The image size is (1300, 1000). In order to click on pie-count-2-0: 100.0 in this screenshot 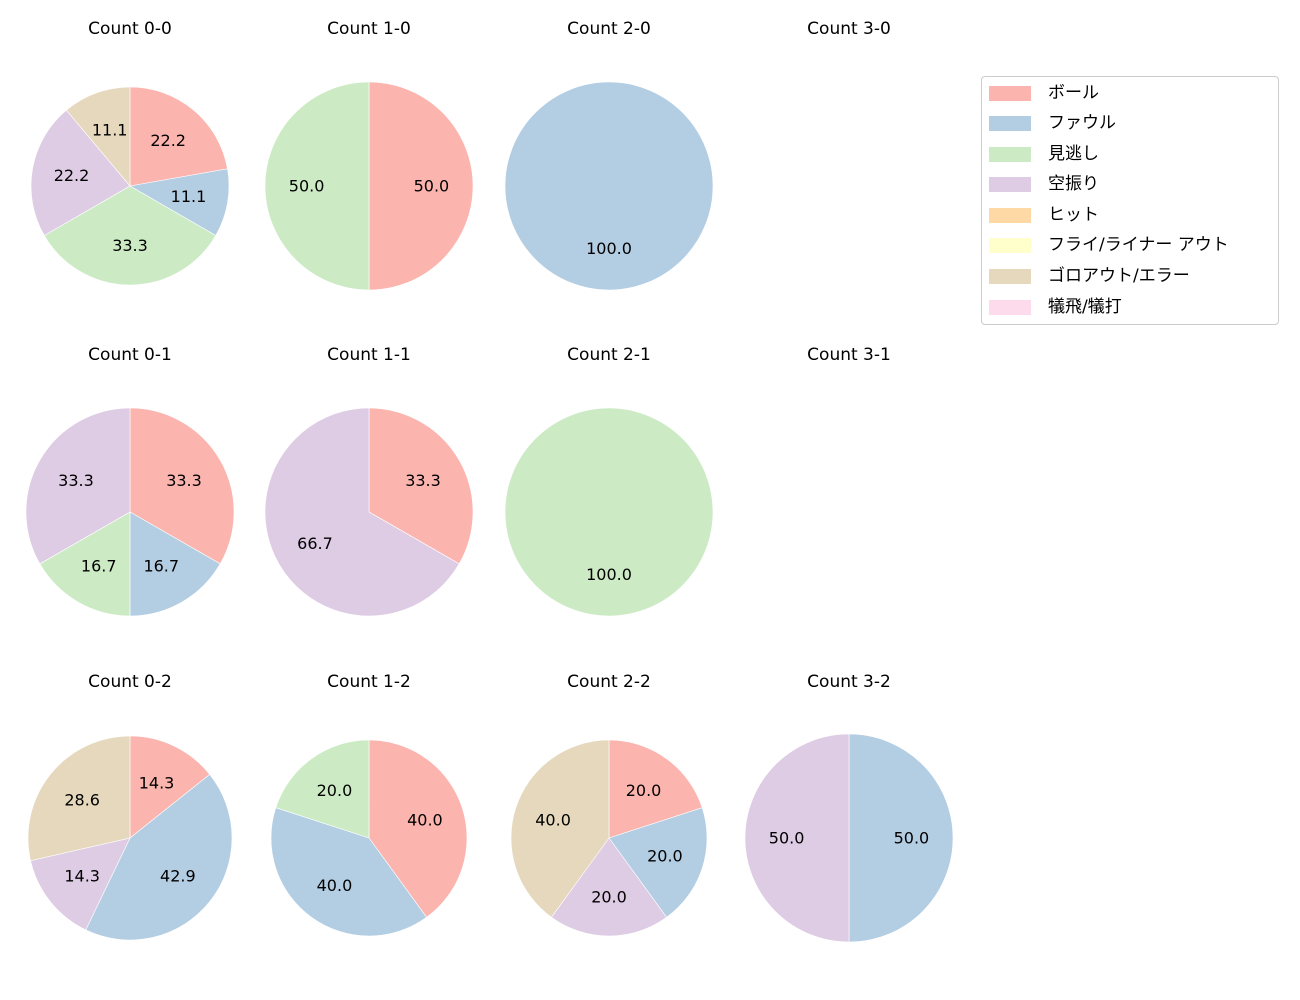, I will do `click(609, 186)`.